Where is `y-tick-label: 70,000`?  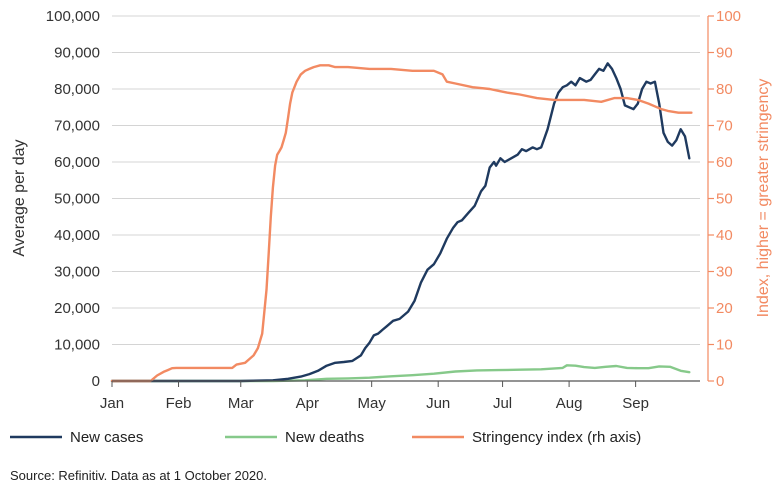 y-tick-label: 70,000 is located at coordinates (77, 126).